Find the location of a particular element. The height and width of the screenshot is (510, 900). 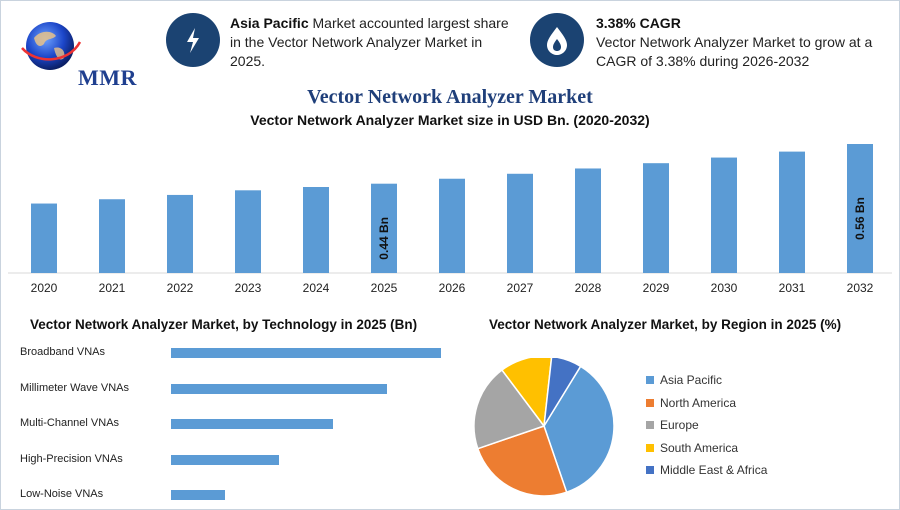

stat-cagr-bold: 3.38% CAGR is located at coordinates (638, 23).